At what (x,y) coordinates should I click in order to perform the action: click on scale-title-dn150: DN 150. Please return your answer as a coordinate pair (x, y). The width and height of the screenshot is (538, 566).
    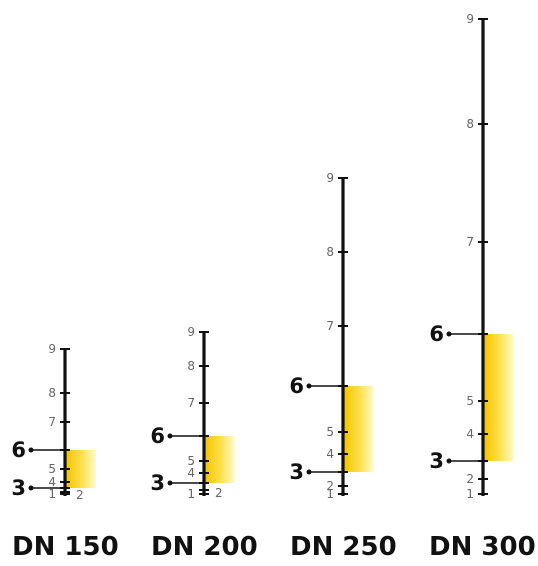
    Looking at the image, I should click on (65, 547).